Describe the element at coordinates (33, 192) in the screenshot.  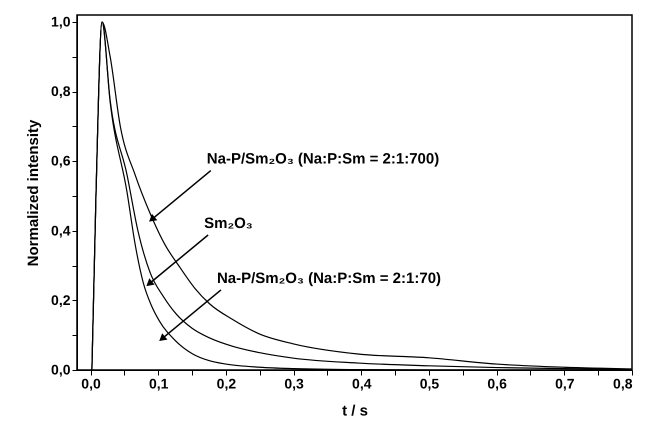
I see `y-axis-title: Normalized intensity` at that location.